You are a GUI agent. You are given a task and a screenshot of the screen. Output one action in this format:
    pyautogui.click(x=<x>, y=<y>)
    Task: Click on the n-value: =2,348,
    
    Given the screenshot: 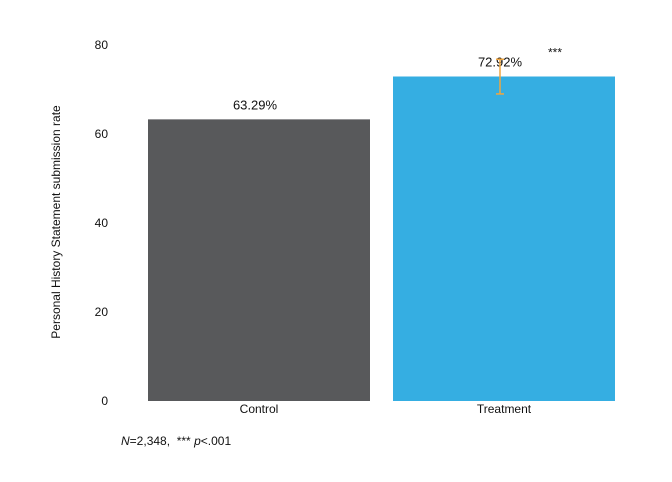 What is the action you would take?
    pyautogui.click(x=150, y=441)
    